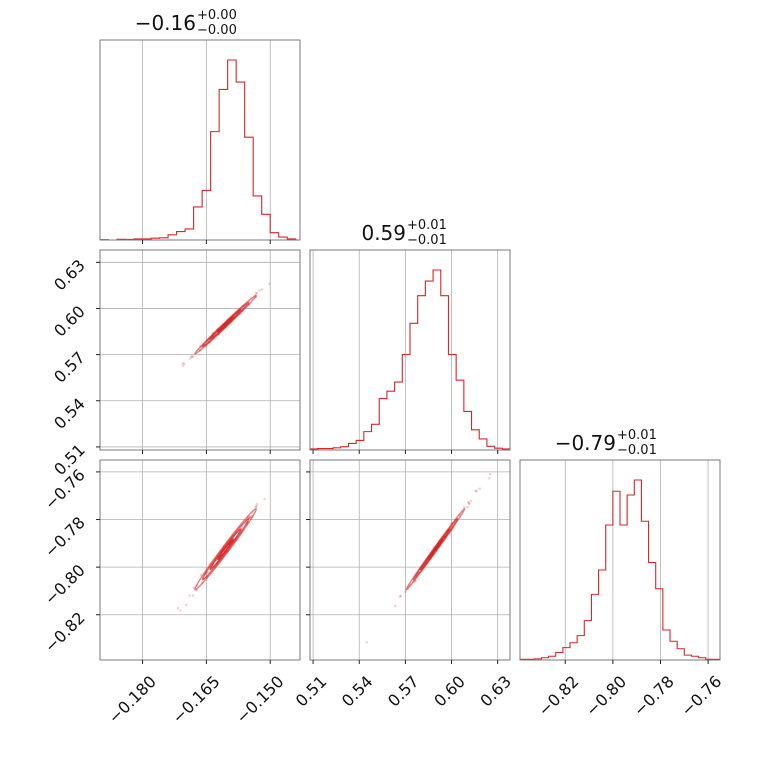 The image size is (760, 760). What do you see at coordinates (69, 413) in the screenshot?
I see `y-tick-label-1-1: 0.54` at bounding box center [69, 413].